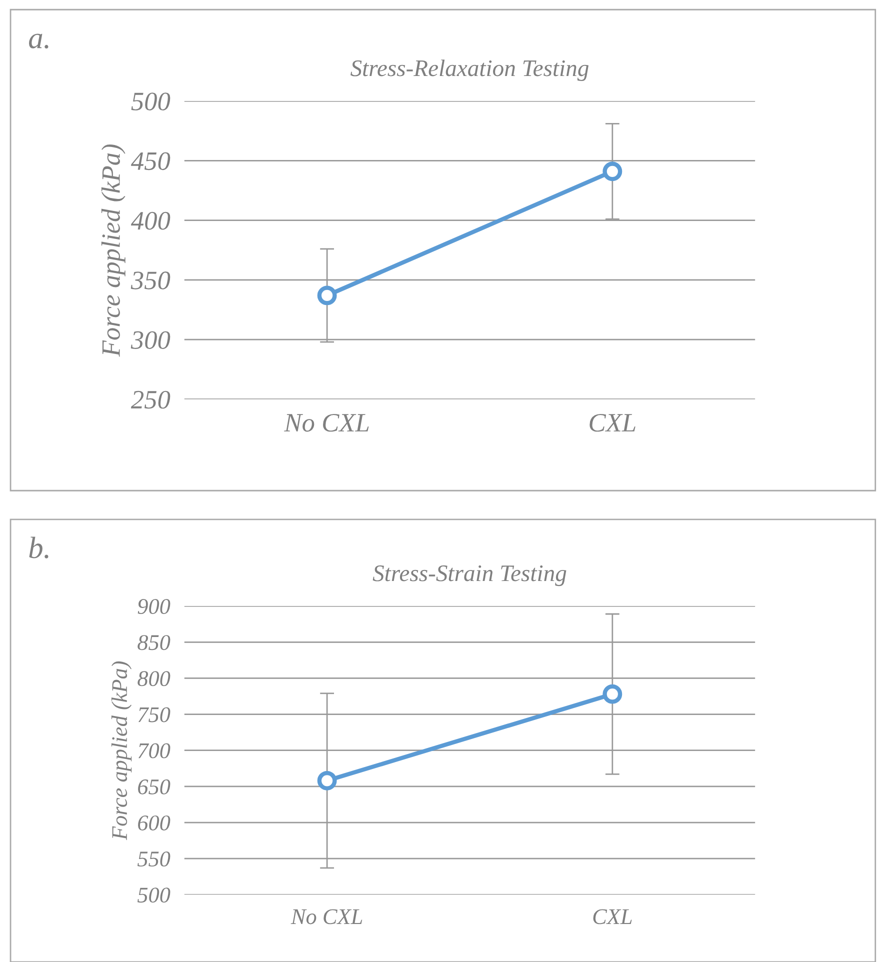  Describe the element at coordinates (150, 399) in the screenshot. I see `y-tick-label: 250` at that location.